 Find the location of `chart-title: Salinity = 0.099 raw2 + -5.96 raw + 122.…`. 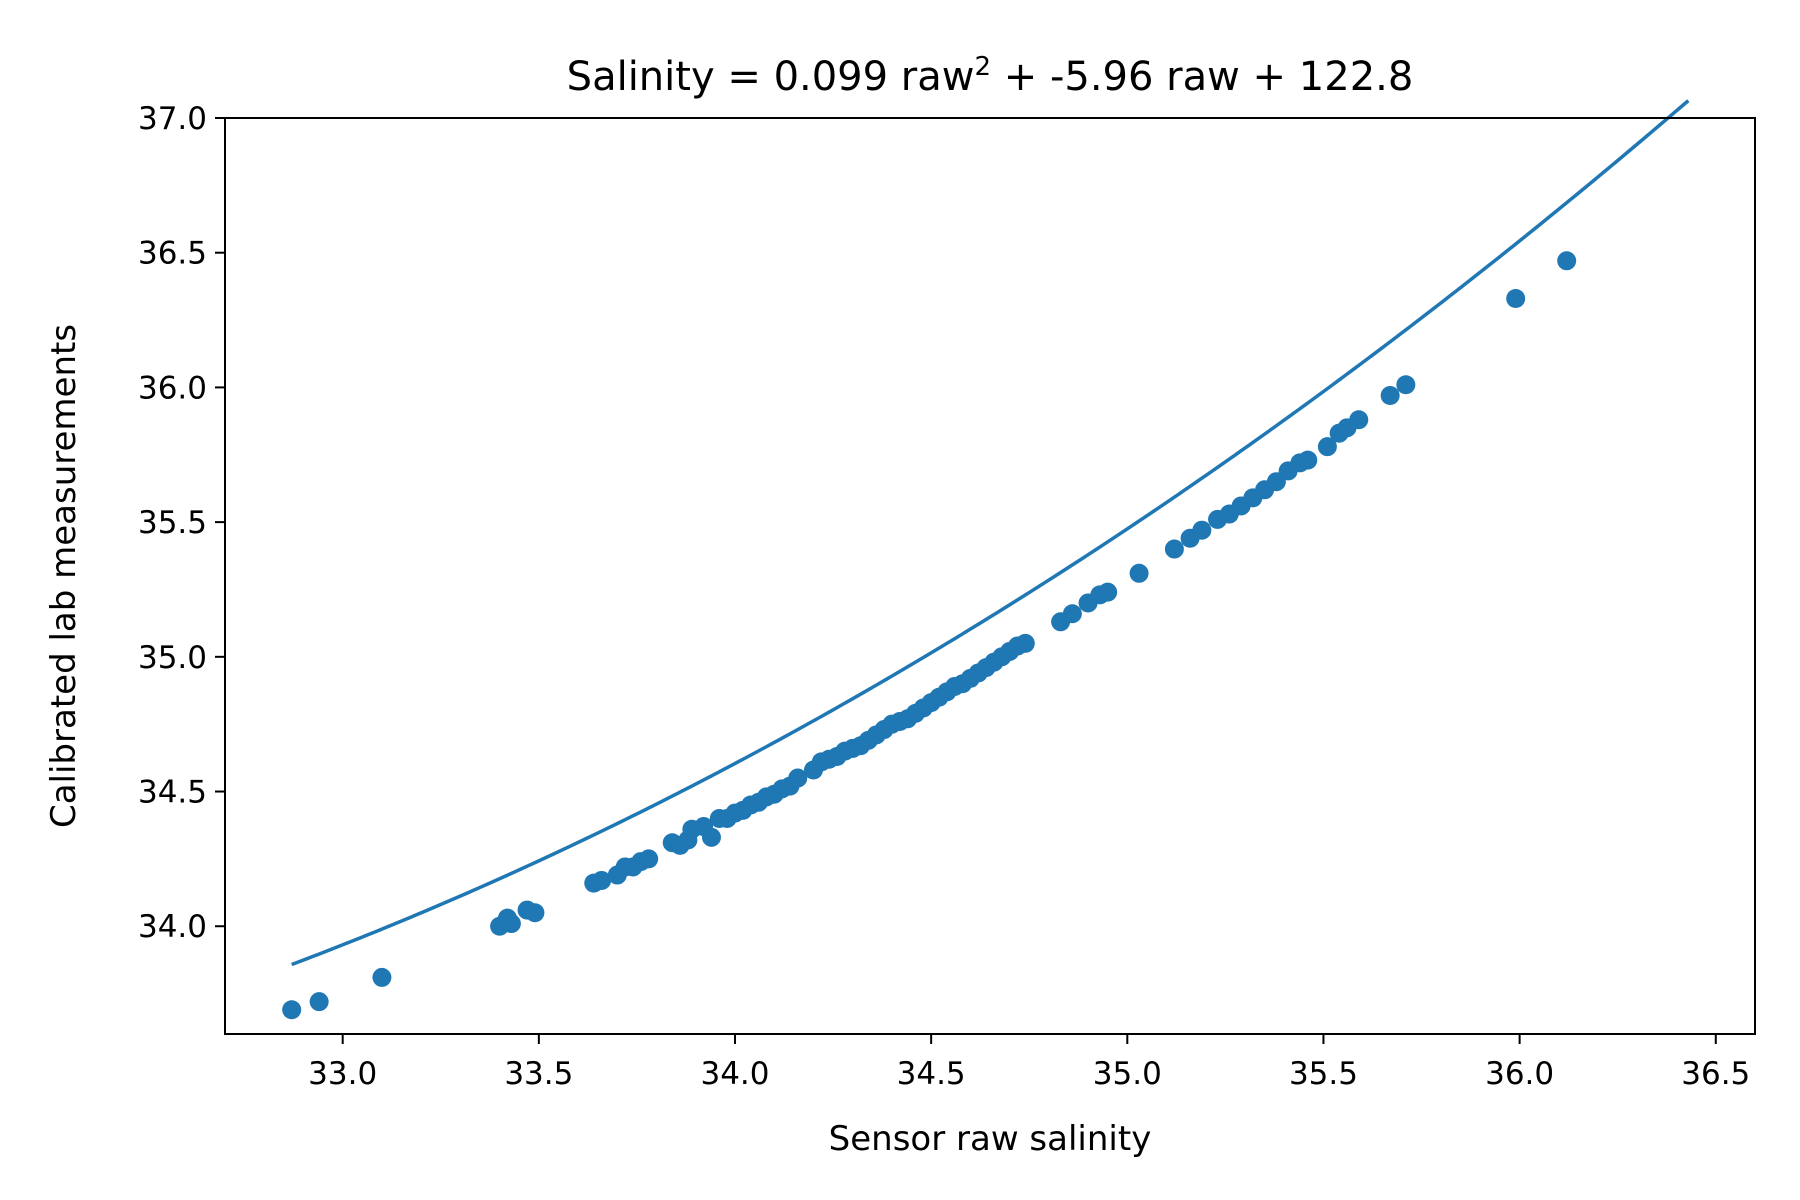

chart-title: Salinity = 0.099 raw2 + -5.96 raw + 122.… is located at coordinates (990, 76).